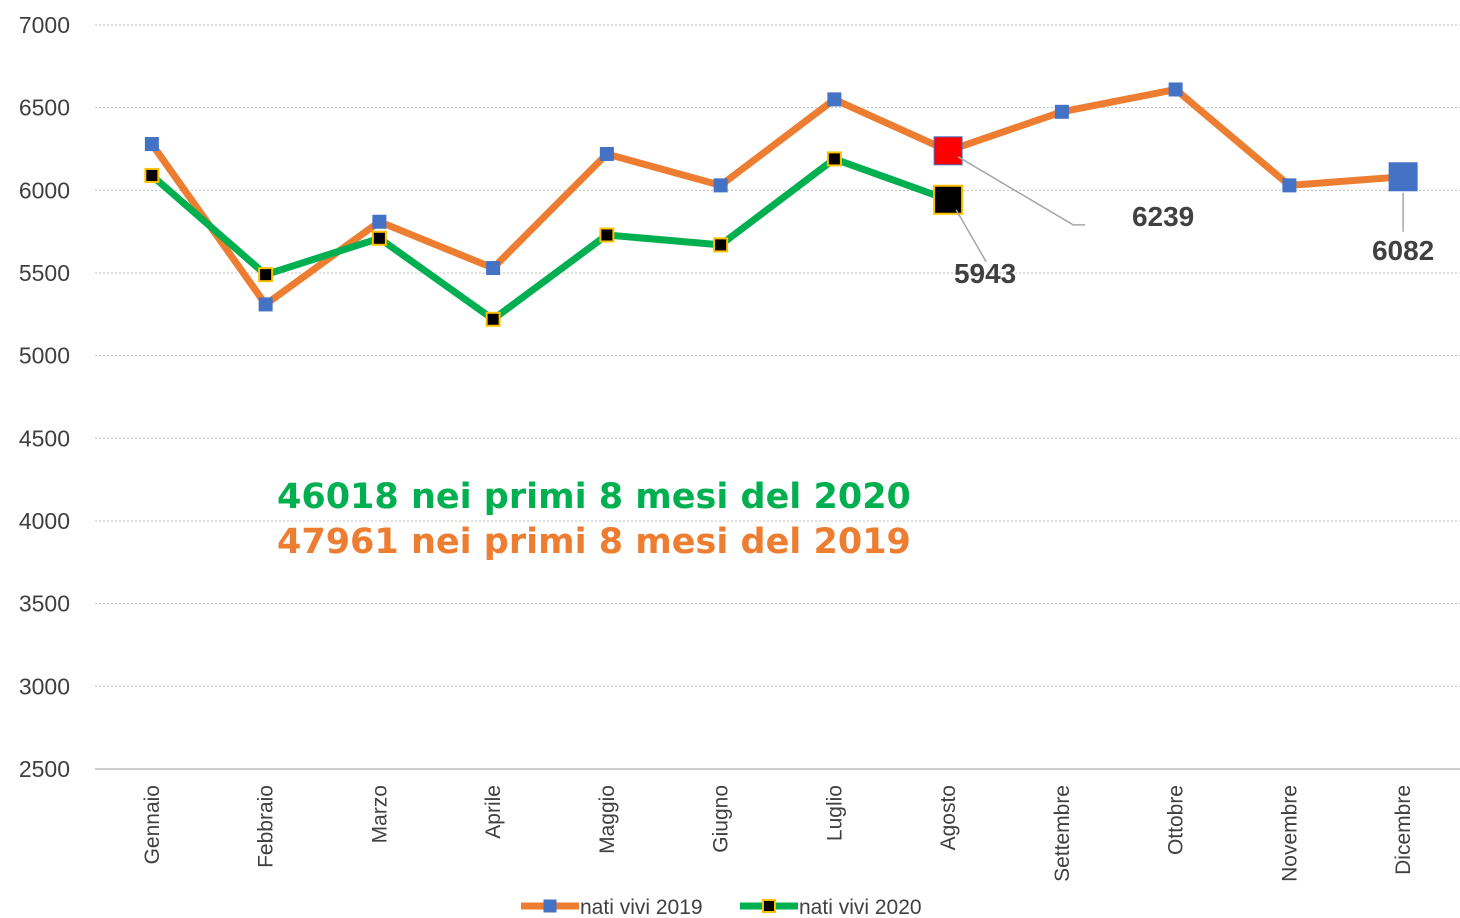 This screenshot has width=1460, height=918. Describe the element at coordinates (1062, 833) in the screenshot. I see `x-tick-label: Settembre` at that location.